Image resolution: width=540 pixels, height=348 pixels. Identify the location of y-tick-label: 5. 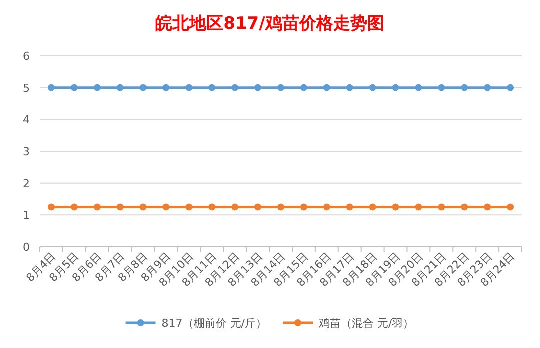
(26, 88).